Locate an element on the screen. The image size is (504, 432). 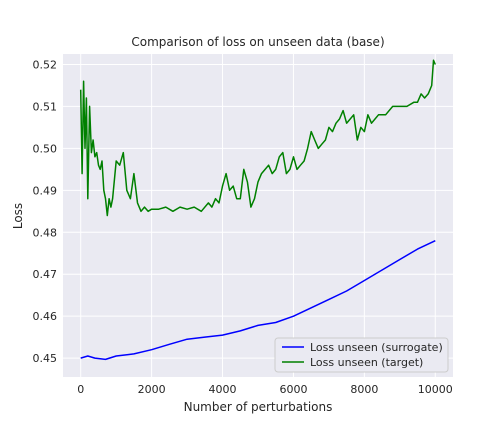
y-tick-label: 0.51 is located at coordinates (45, 106).